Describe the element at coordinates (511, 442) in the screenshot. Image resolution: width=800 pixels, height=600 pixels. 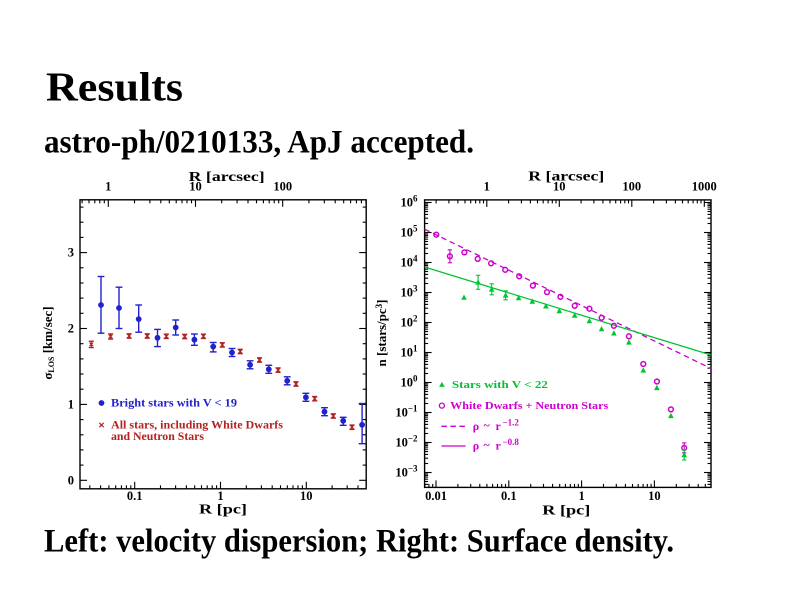
I see `svg-text: −0.8` at that location.